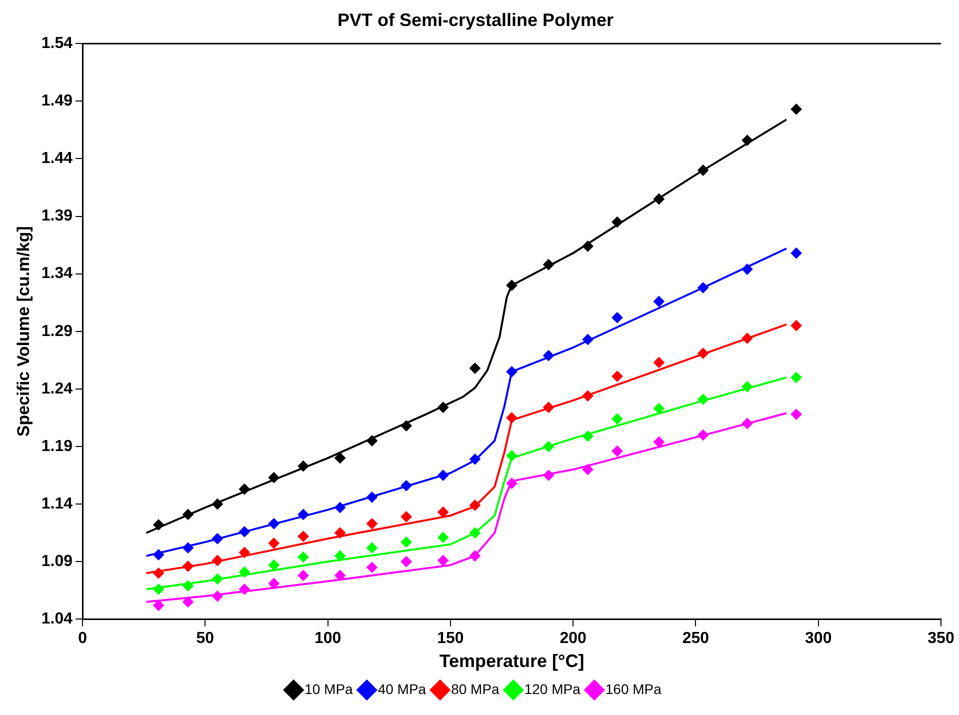  I want to click on y-axis-title: Specific Volume [cu.m/kg], so click(23, 331).